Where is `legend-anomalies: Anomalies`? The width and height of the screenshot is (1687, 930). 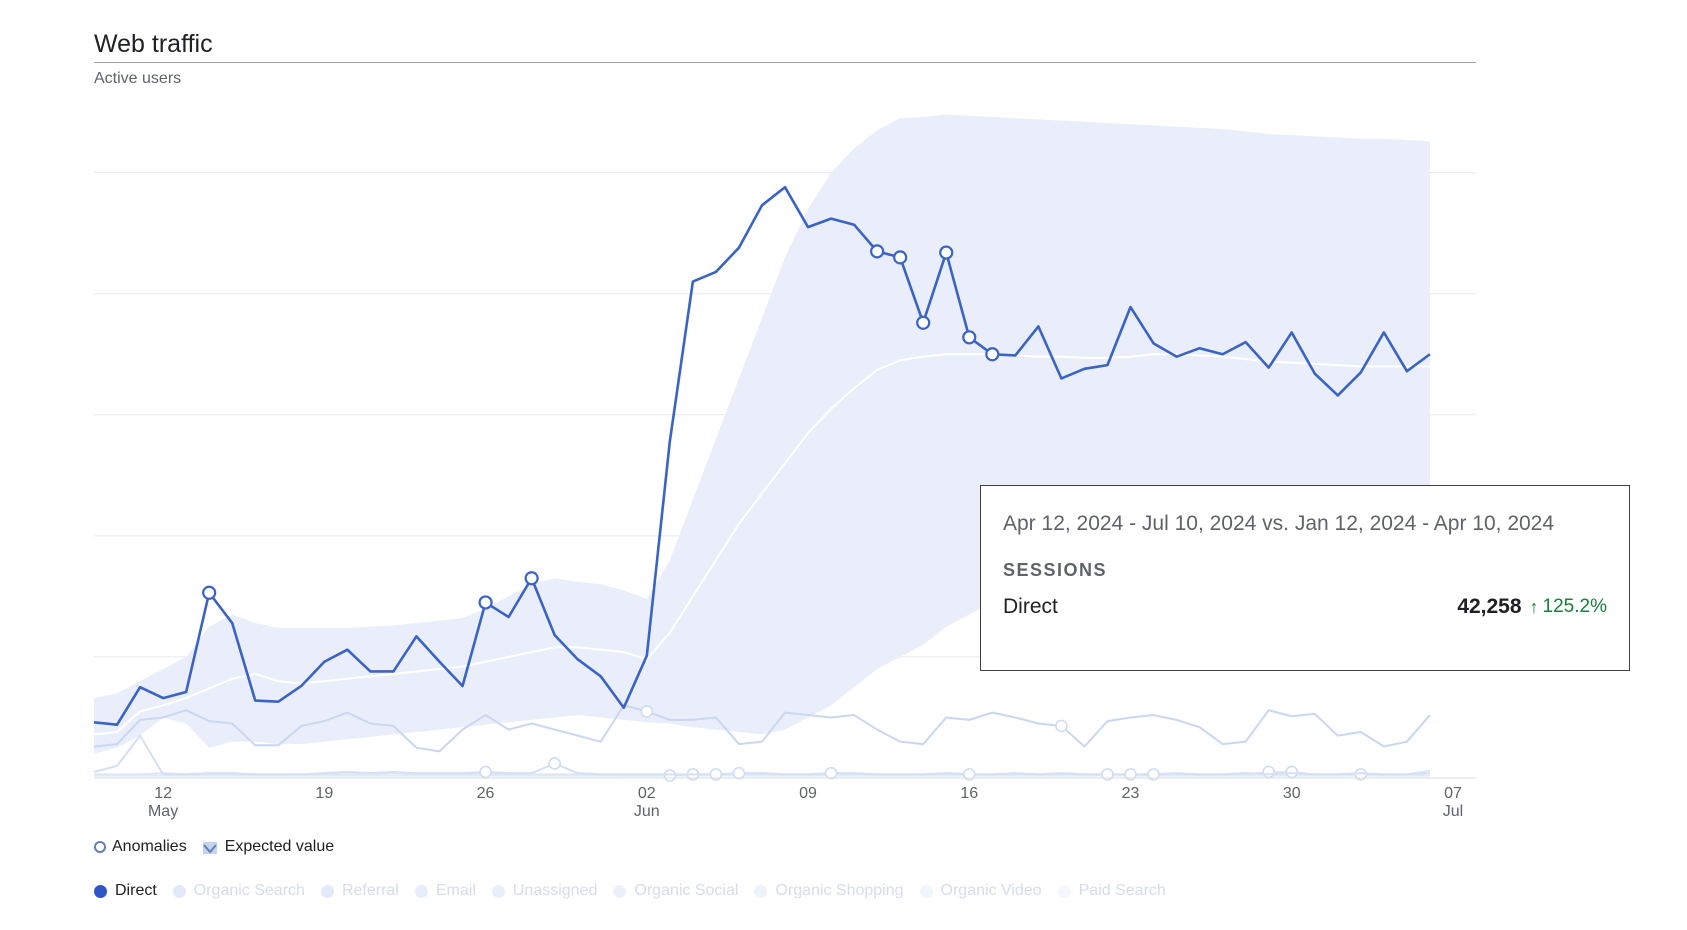 legend-anomalies: Anomalies is located at coordinates (140, 847).